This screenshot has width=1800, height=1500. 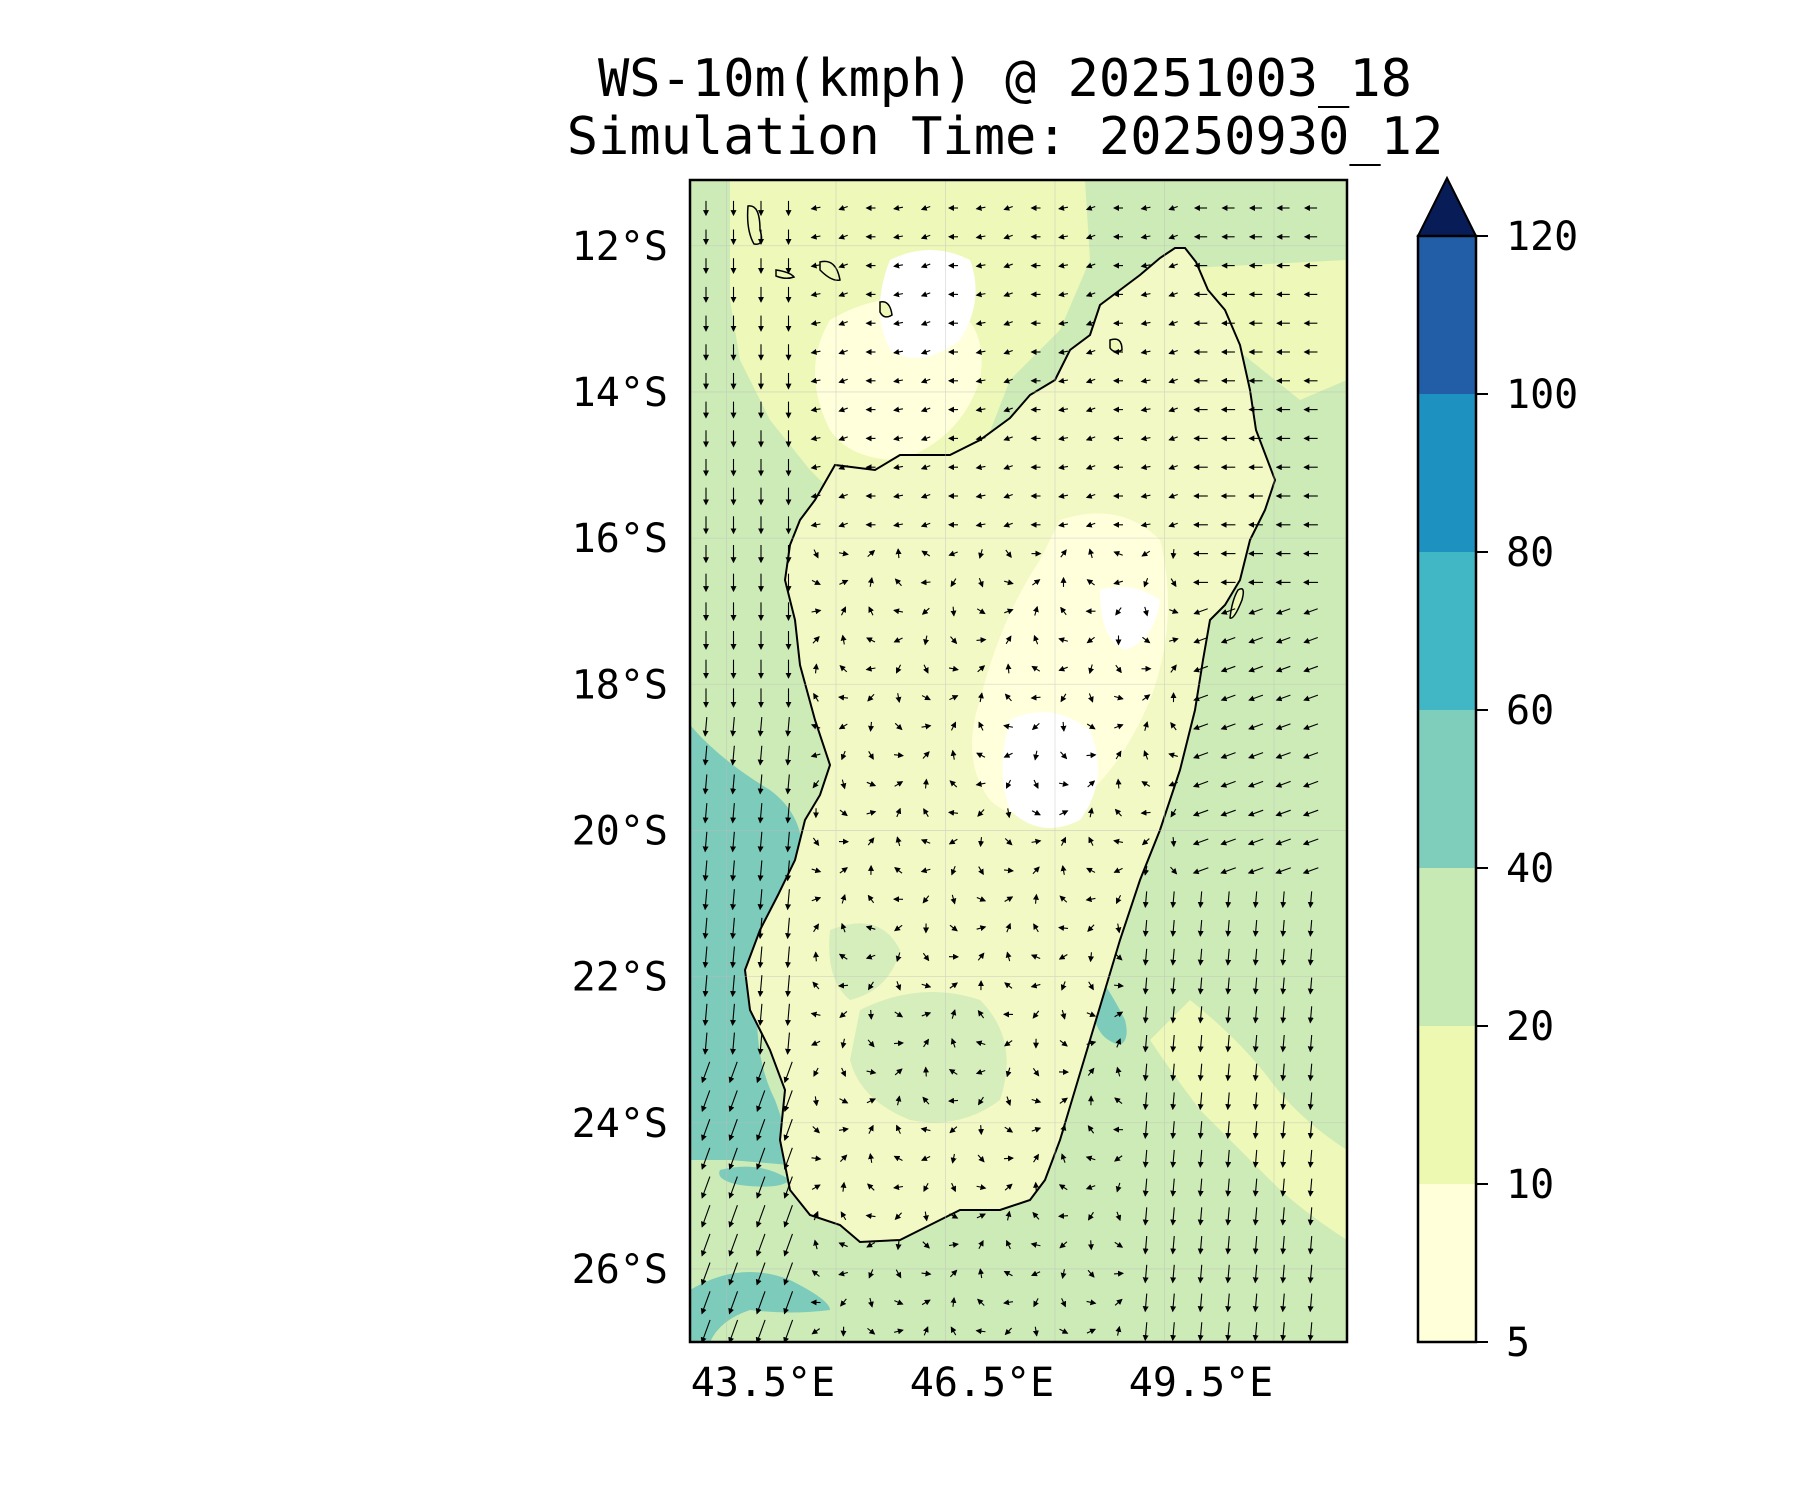 What do you see at coordinates (620, 247) in the screenshot?
I see `lat-tick-label: 12°S` at bounding box center [620, 247].